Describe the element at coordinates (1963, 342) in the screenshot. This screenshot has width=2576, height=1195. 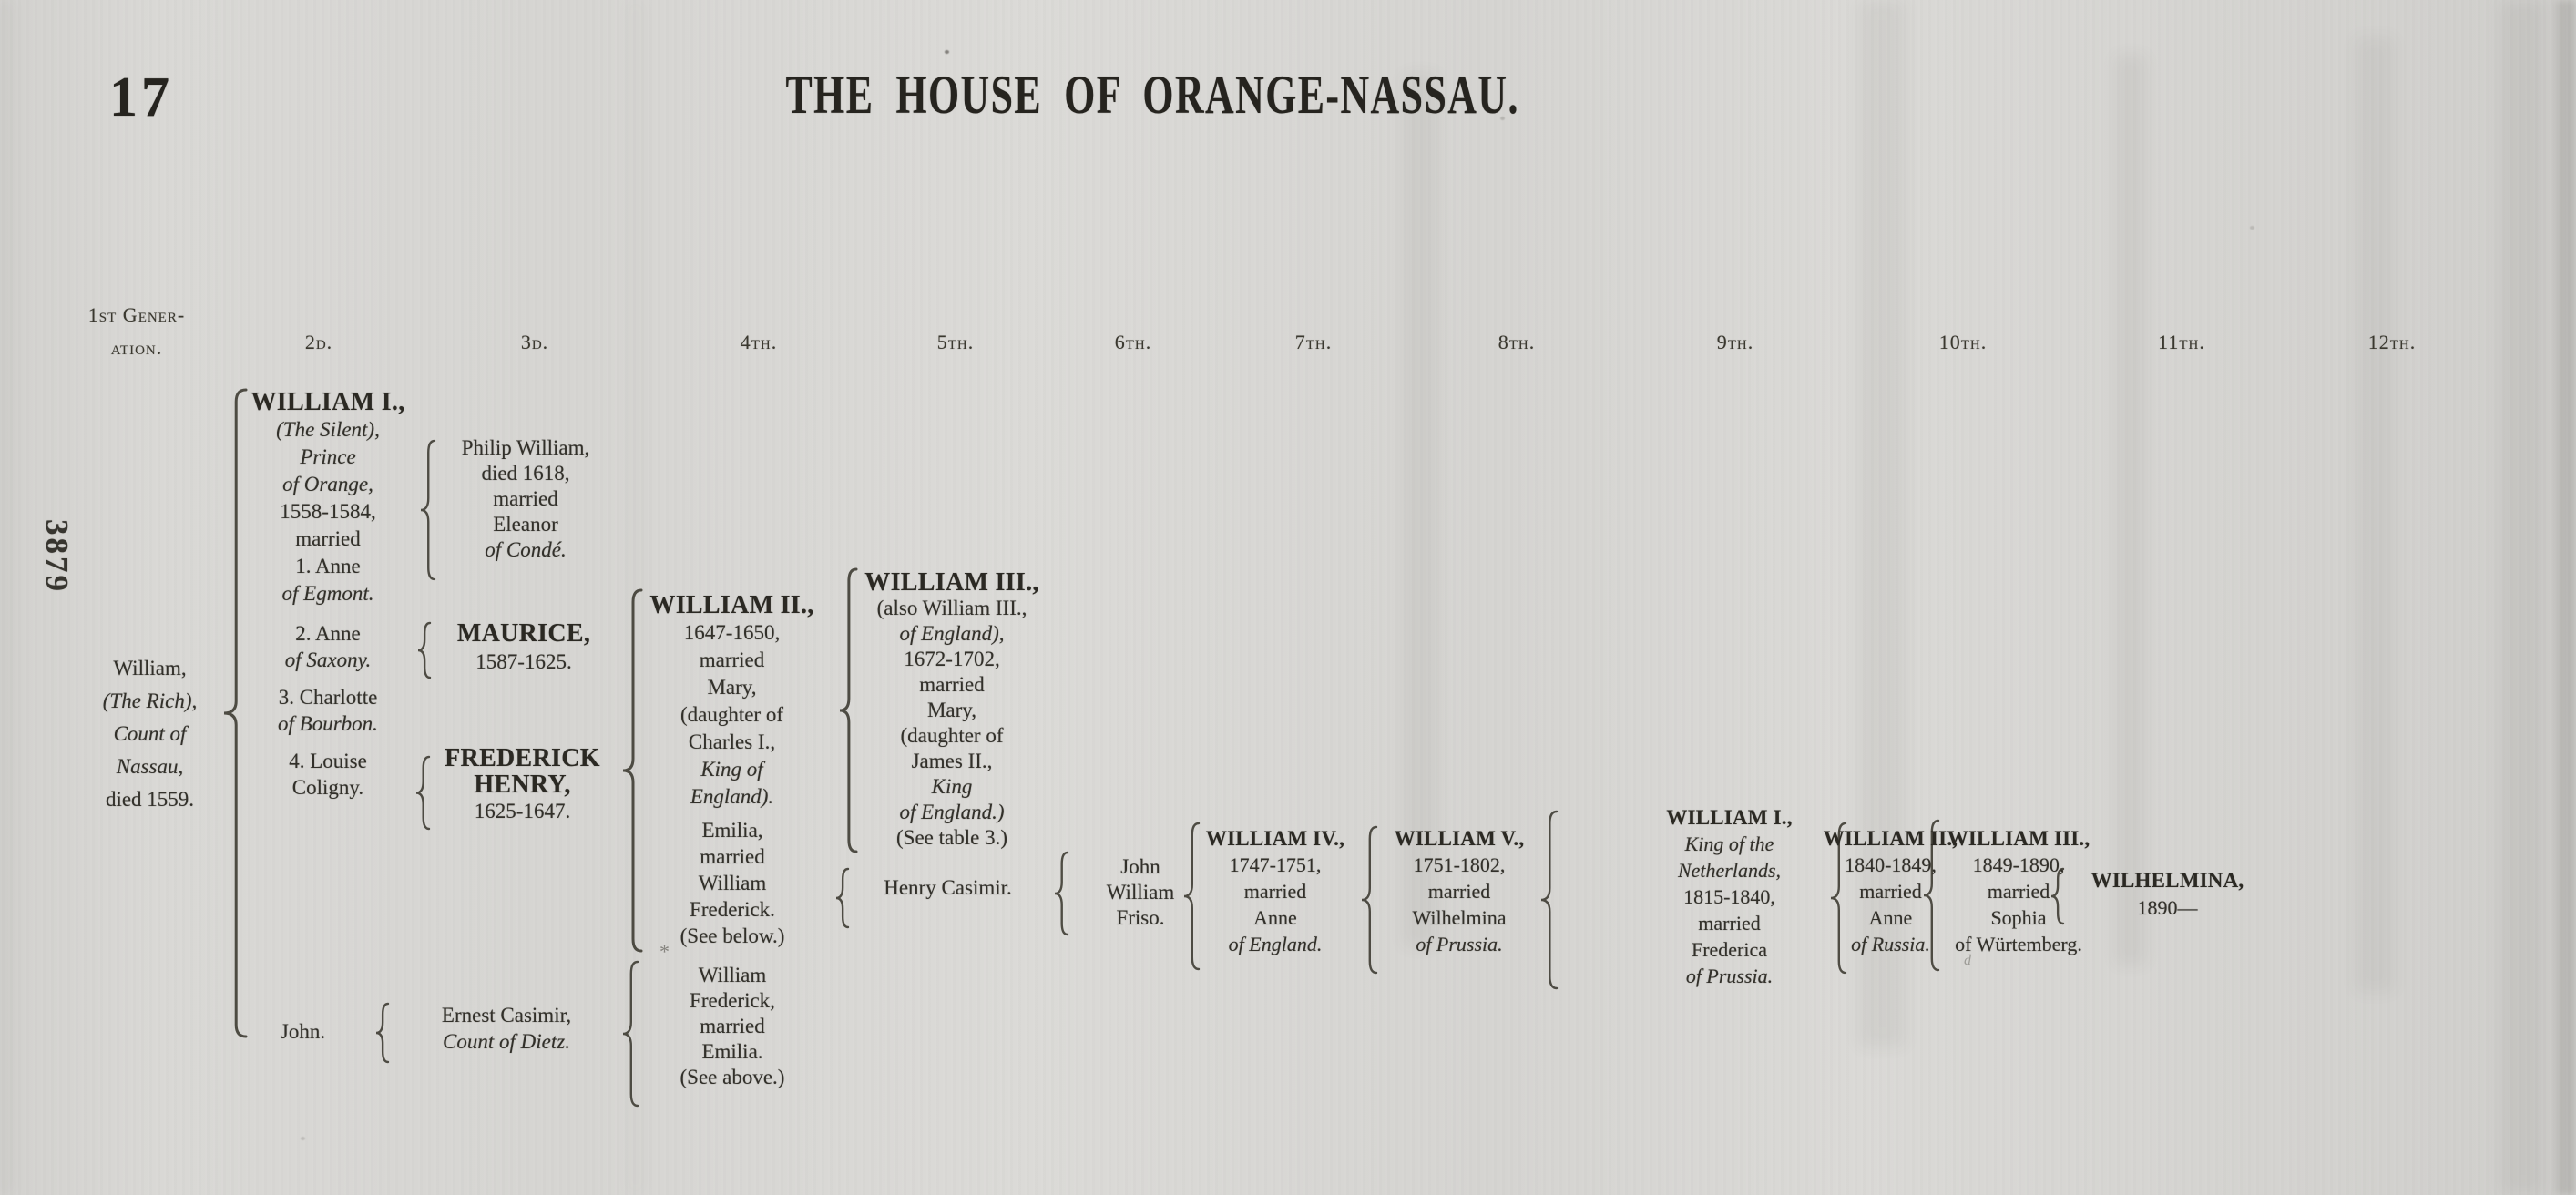
I see `entry-line: 10th.` at that location.